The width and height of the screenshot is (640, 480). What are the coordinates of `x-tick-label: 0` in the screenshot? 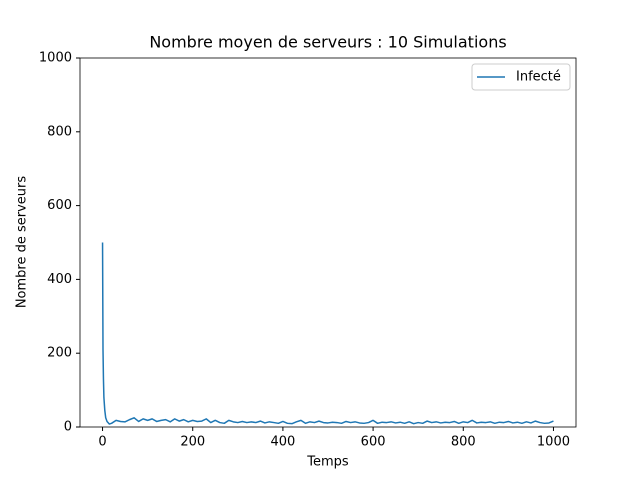 It's located at (102, 442).